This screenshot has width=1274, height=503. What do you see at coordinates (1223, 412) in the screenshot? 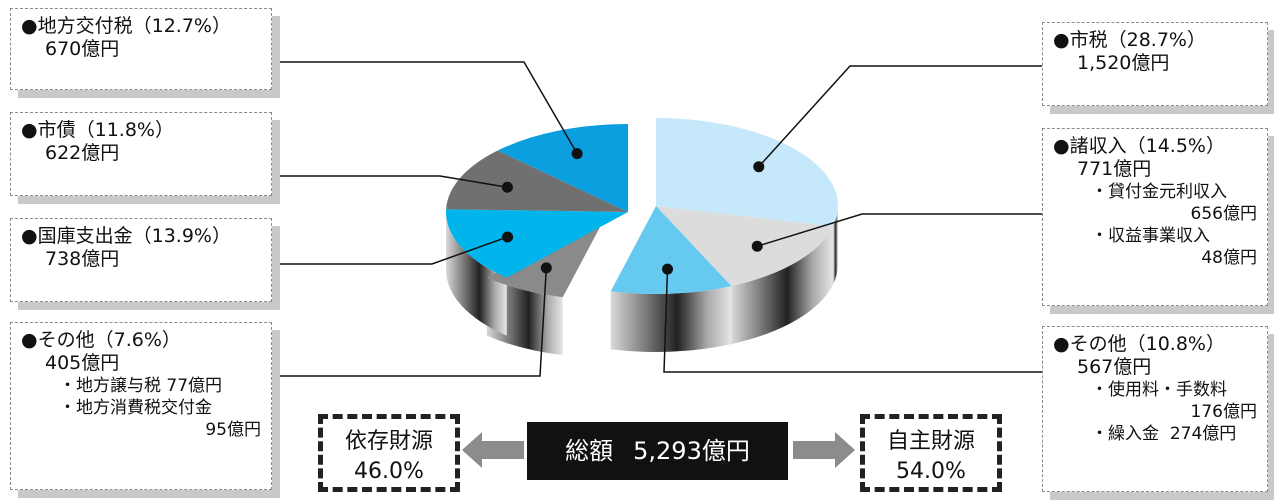
I see `detail-amount: 176億円` at bounding box center [1223, 412].